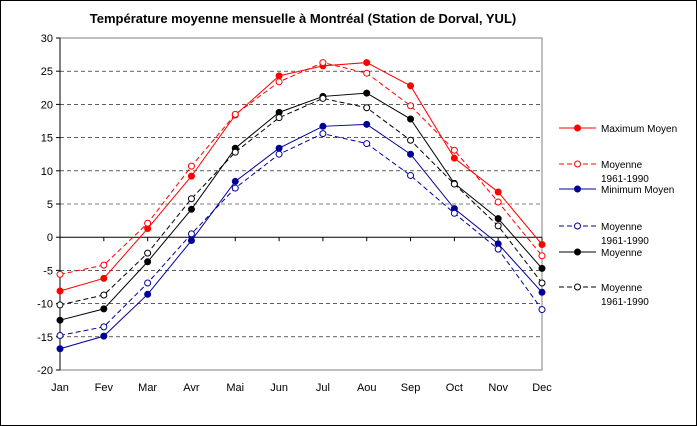  I want to click on y-tick-label: -10, so click(45, 305).